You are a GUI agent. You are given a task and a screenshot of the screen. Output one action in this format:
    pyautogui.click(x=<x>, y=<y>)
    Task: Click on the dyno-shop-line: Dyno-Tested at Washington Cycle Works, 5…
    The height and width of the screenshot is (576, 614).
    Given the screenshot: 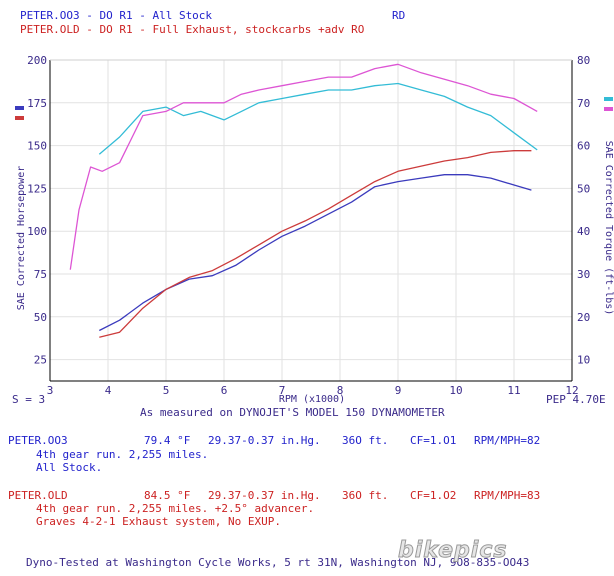 What is the action you would take?
    pyautogui.click(x=278, y=562)
    